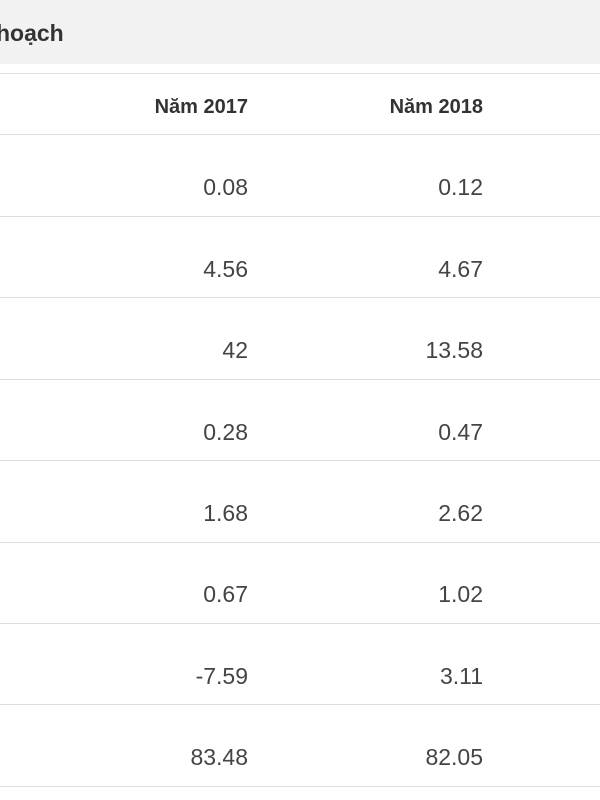 Image resolution: width=600 pixels, height=800 pixels. What do you see at coordinates (454, 757) in the screenshot?
I see `table-cell-2018: 82.05` at bounding box center [454, 757].